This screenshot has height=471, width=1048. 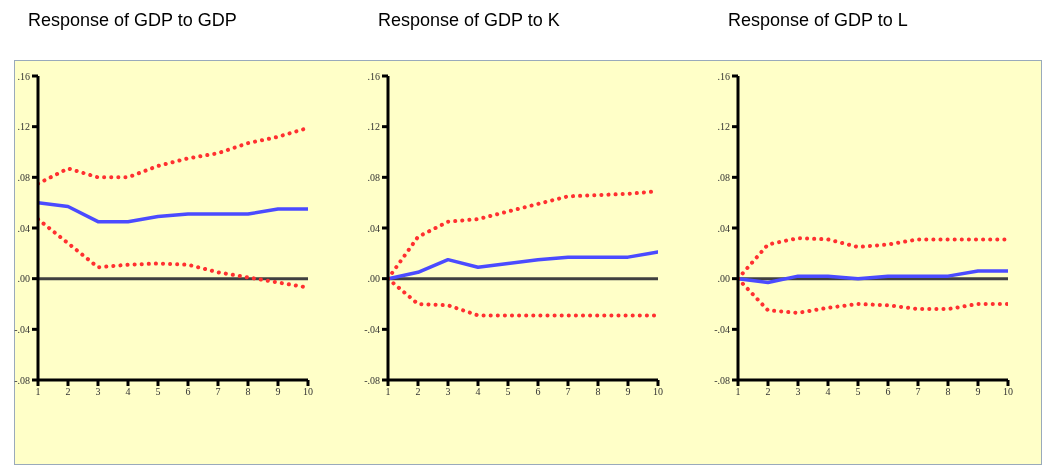 What do you see at coordinates (469, 20) in the screenshot?
I see `chart-title: Response of GDP to K` at bounding box center [469, 20].